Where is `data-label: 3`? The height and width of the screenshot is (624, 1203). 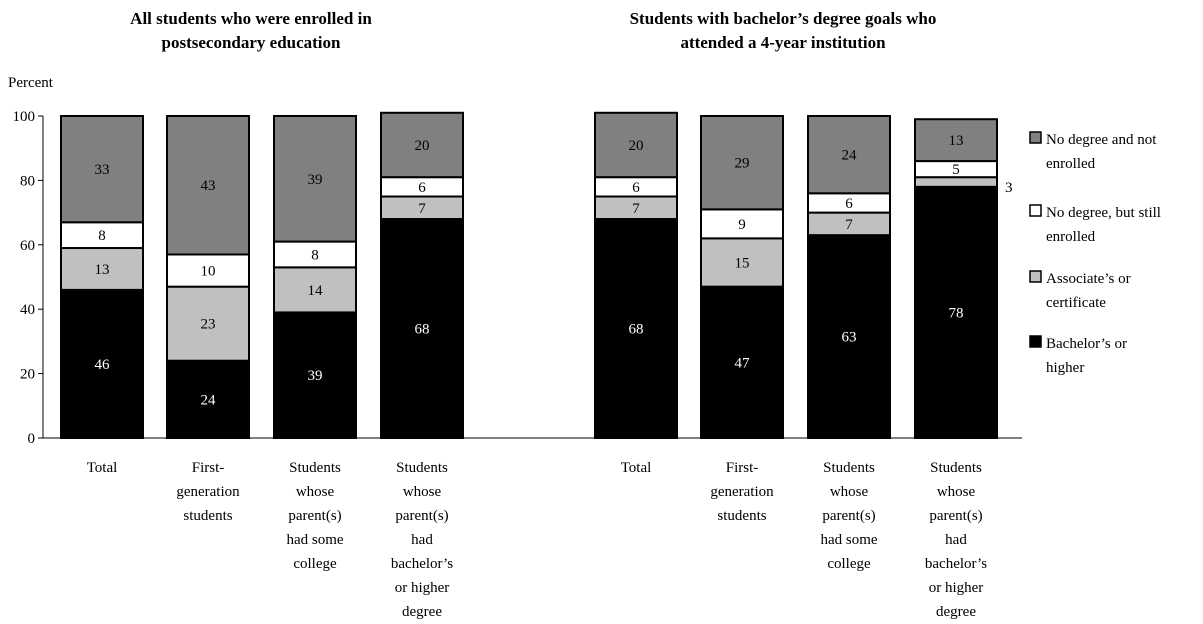 data-label: 3 is located at coordinates (1009, 188).